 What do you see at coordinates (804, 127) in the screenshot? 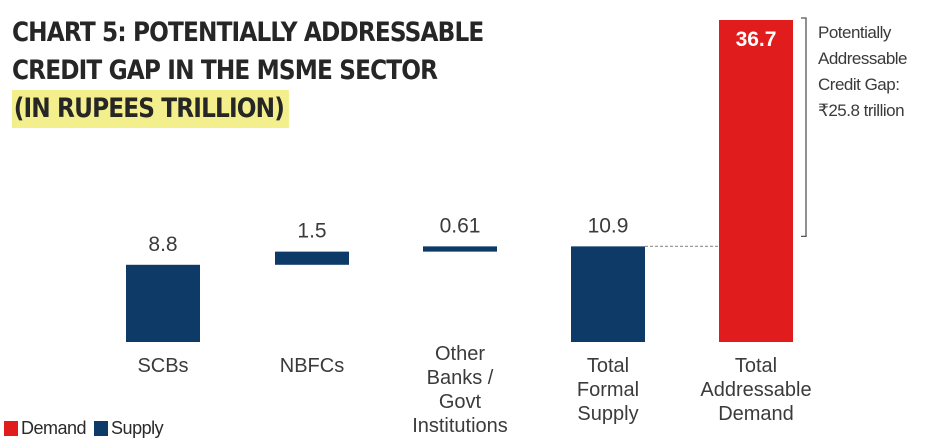
I see `credit-gap-bracket` at bounding box center [804, 127].